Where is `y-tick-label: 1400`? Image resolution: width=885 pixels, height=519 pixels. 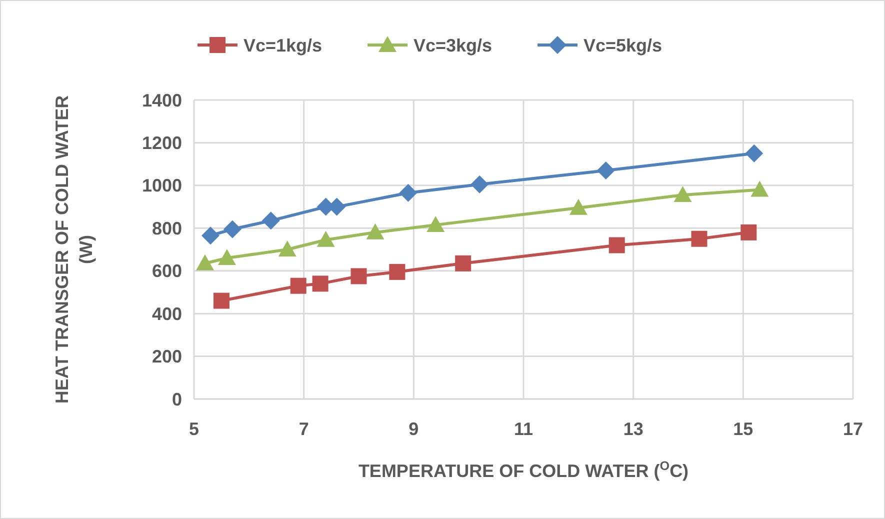 y-tick-label: 1400 is located at coordinates (162, 100).